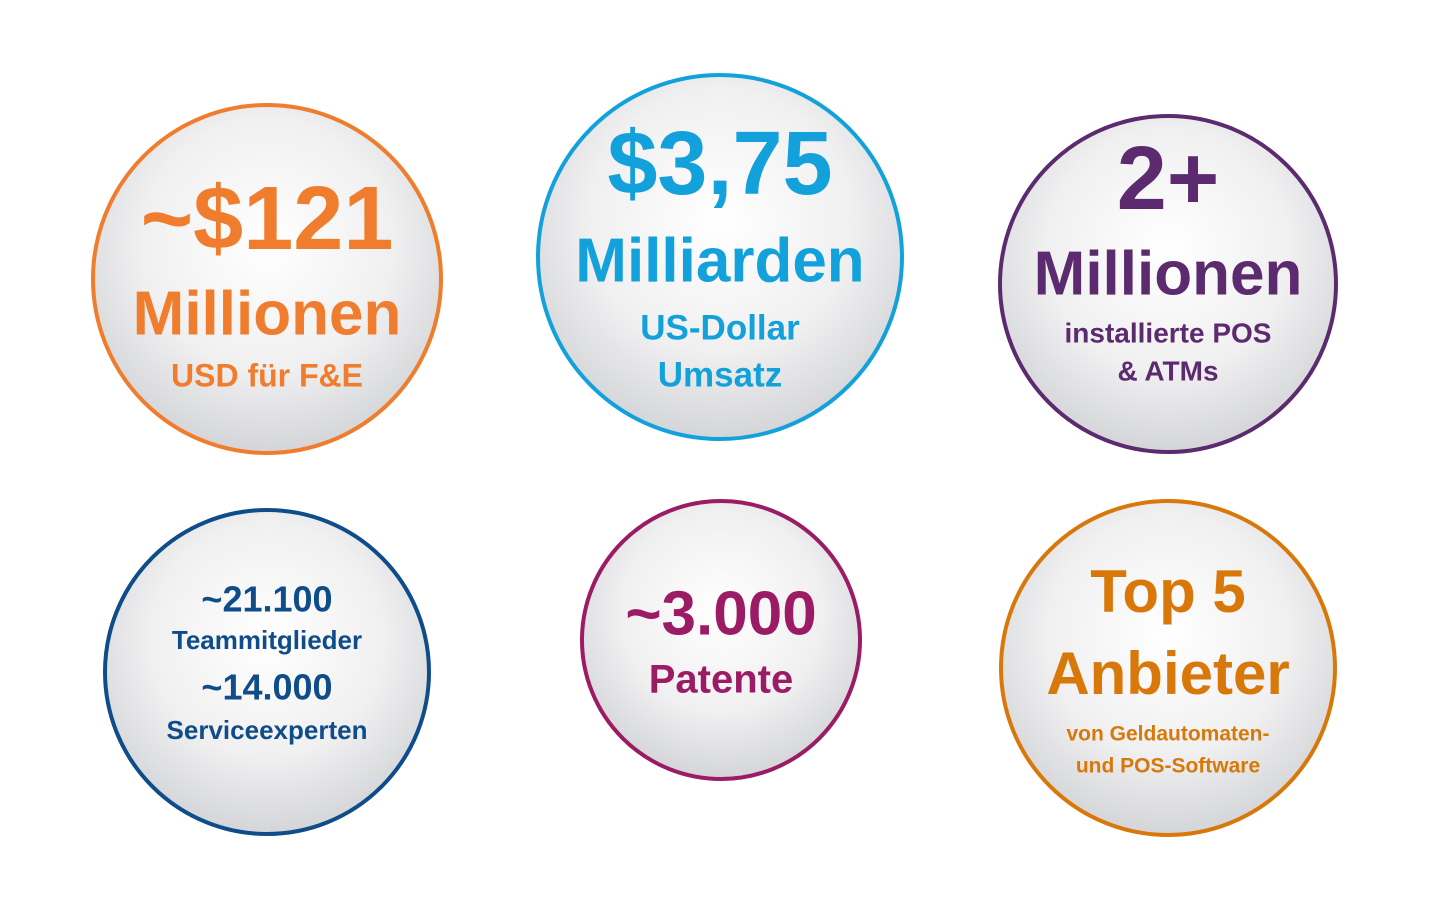 This screenshot has height=897, width=1440. I want to click on badge-text: & ATMs, so click(1167, 370).